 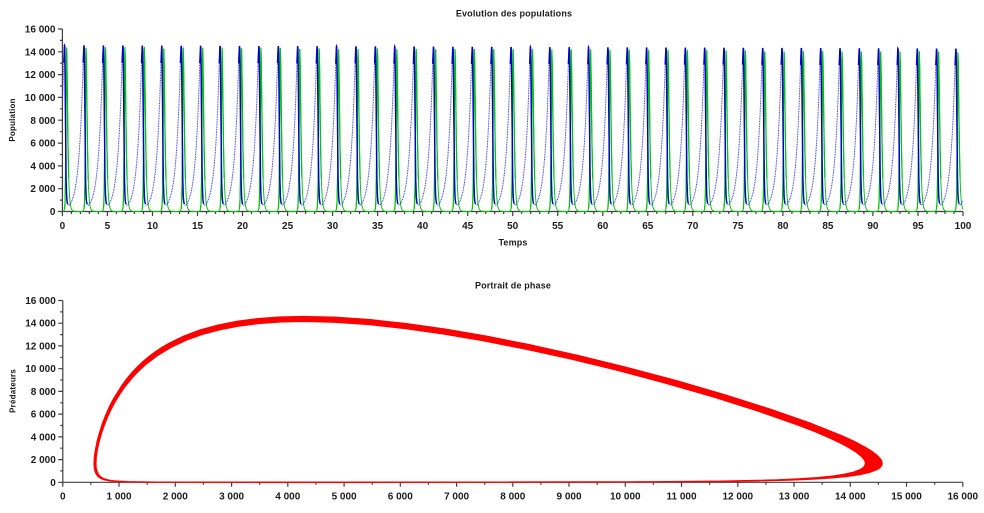 I want to click on svg-text: 40, so click(x=423, y=226).